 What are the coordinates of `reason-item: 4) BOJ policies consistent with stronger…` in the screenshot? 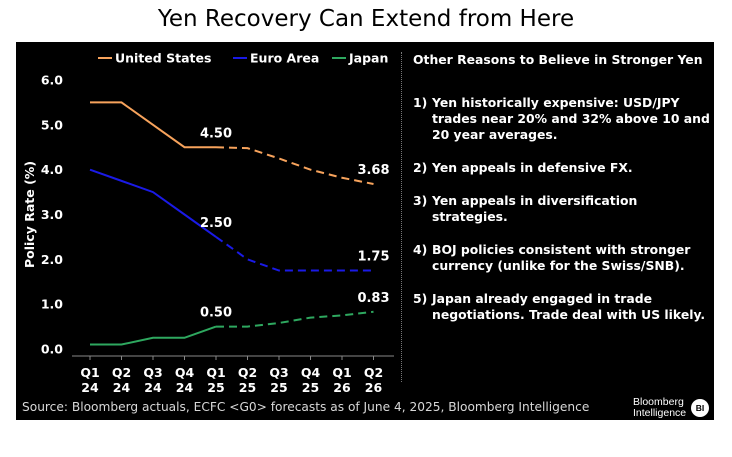 It's located at (563, 258).